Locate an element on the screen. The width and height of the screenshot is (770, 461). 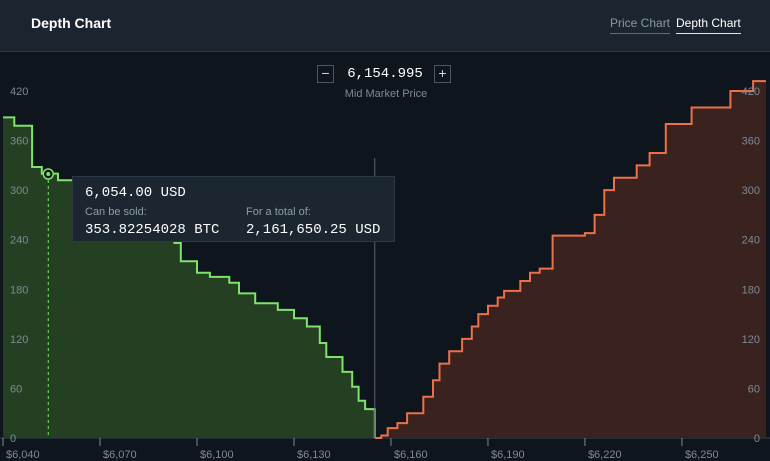
y-tick-label-left: 420 is located at coordinates (19, 92).